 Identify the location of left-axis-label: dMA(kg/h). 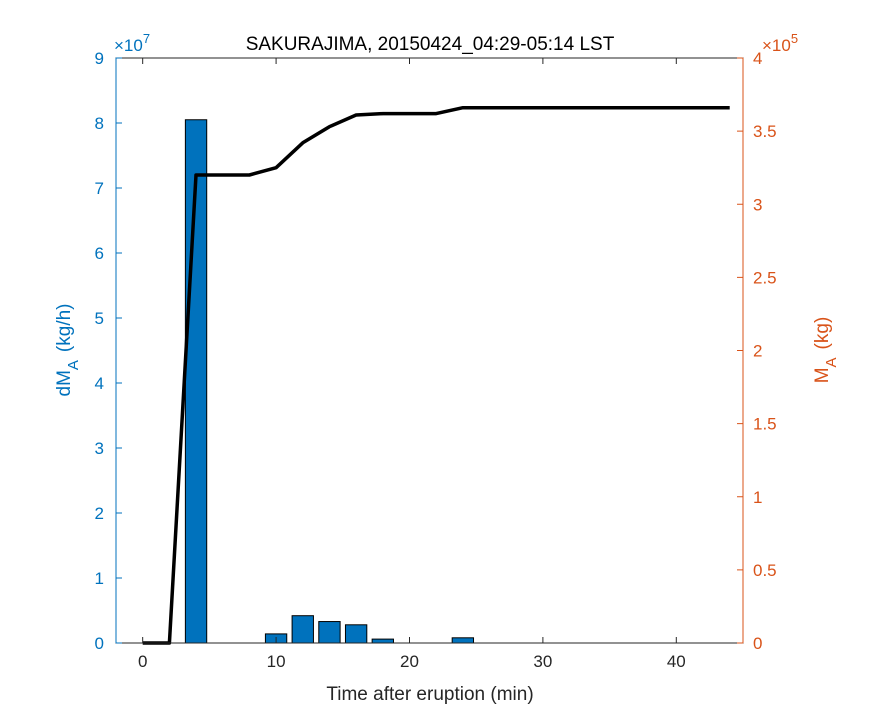
(68, 350).